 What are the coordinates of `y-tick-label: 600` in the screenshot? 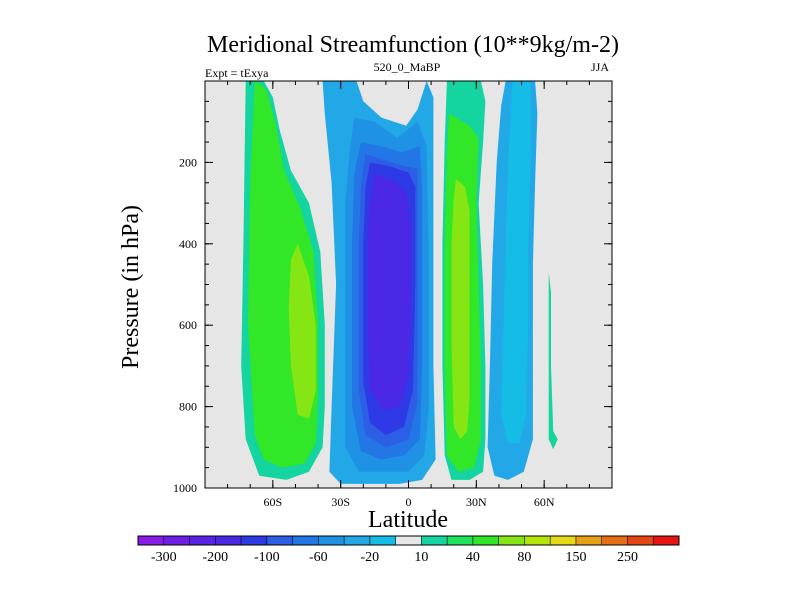 It's located at (188, 325).